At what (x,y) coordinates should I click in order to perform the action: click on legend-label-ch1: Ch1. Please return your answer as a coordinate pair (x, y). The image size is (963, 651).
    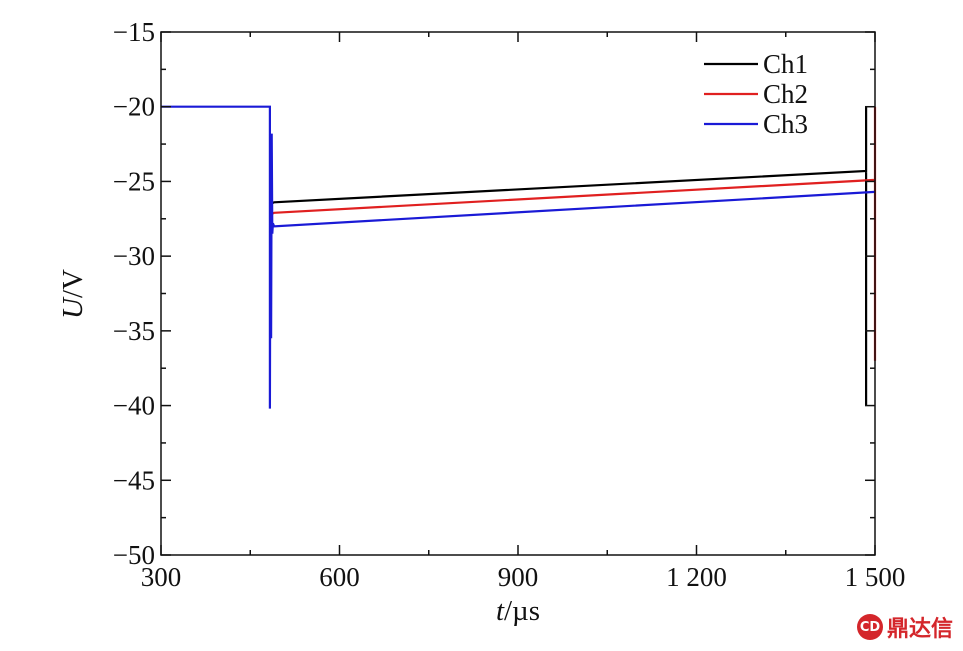
    Looking at the image, I should click on (785, 64).